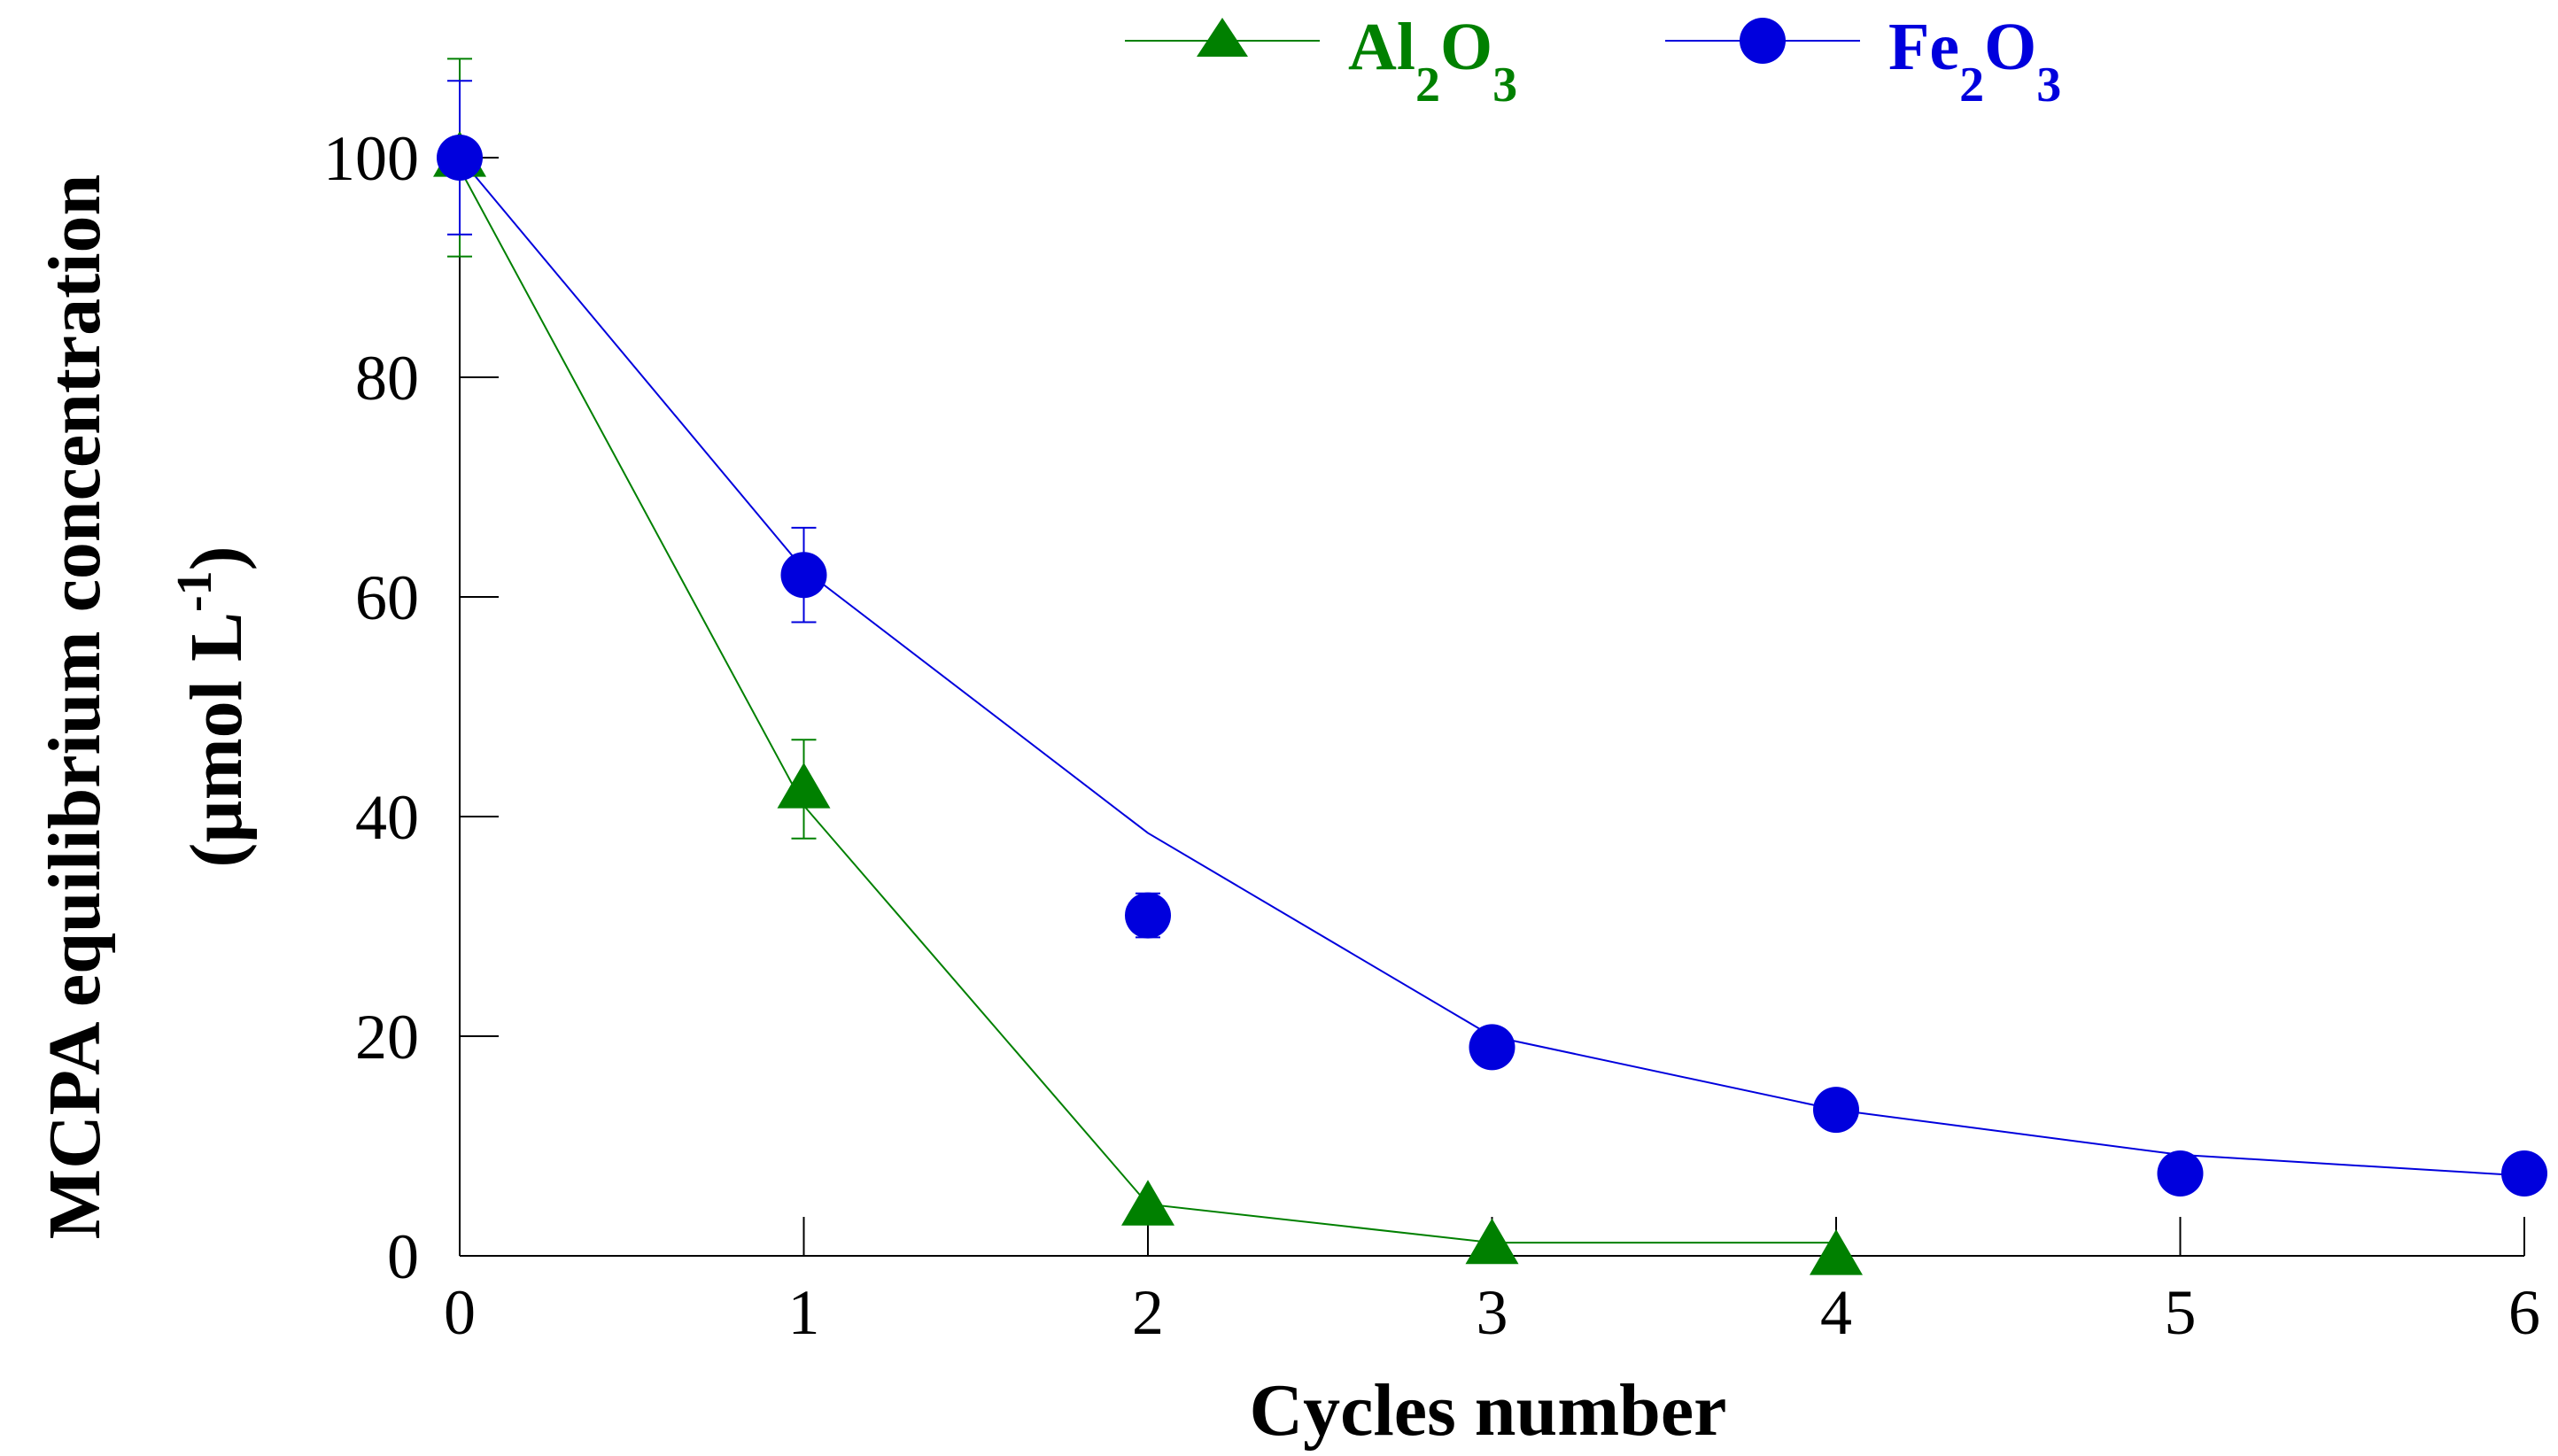 The height and width of the screenshot is (1456, 2558). Describe the element at coordinates (1488, 1410) in the screenshot. I see `x-axis-title: Cycles number` at that location.